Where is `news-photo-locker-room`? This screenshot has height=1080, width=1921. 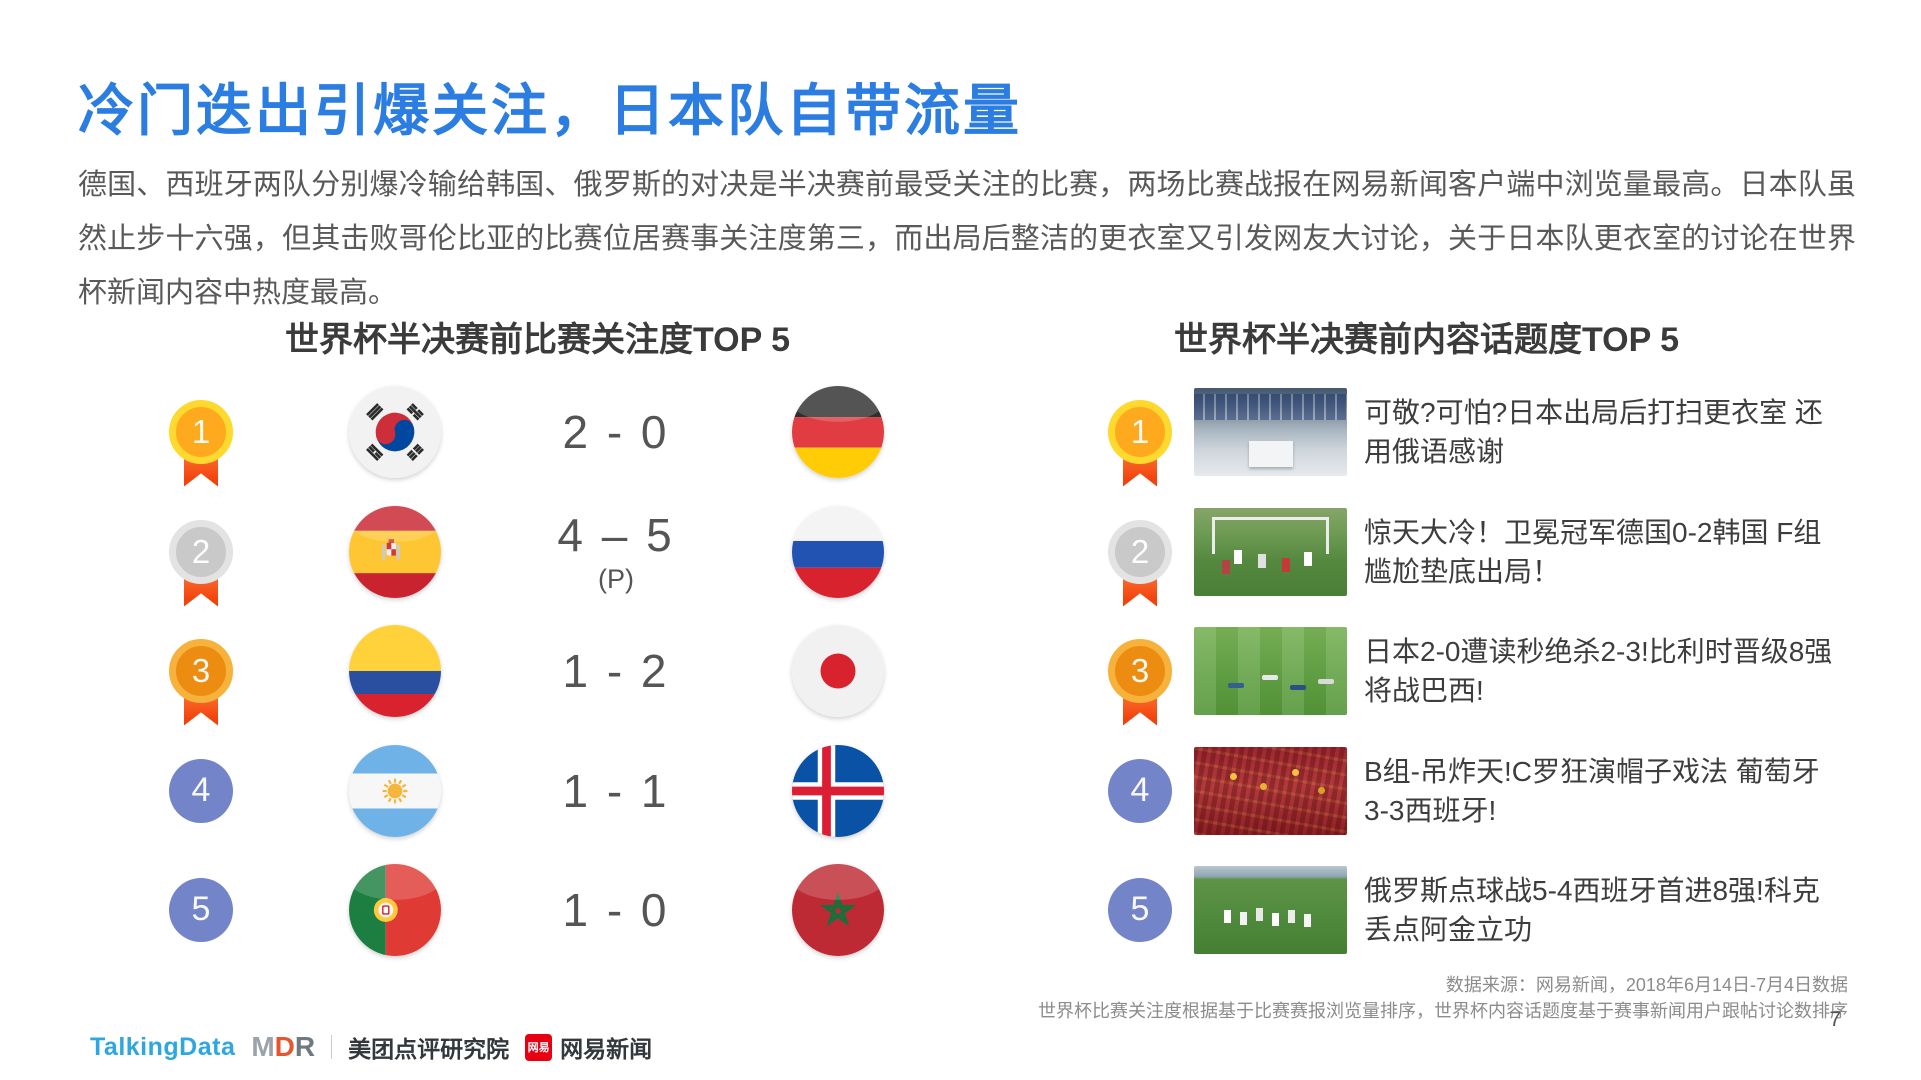
news-photo-locker-room is located at coordinates (1270, 431).